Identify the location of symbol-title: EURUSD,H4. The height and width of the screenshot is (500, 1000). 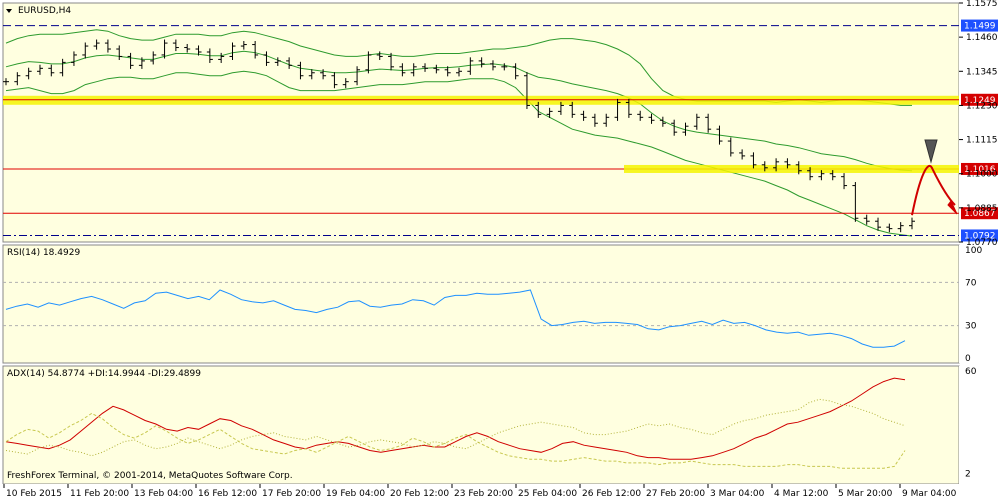
(44, 11).